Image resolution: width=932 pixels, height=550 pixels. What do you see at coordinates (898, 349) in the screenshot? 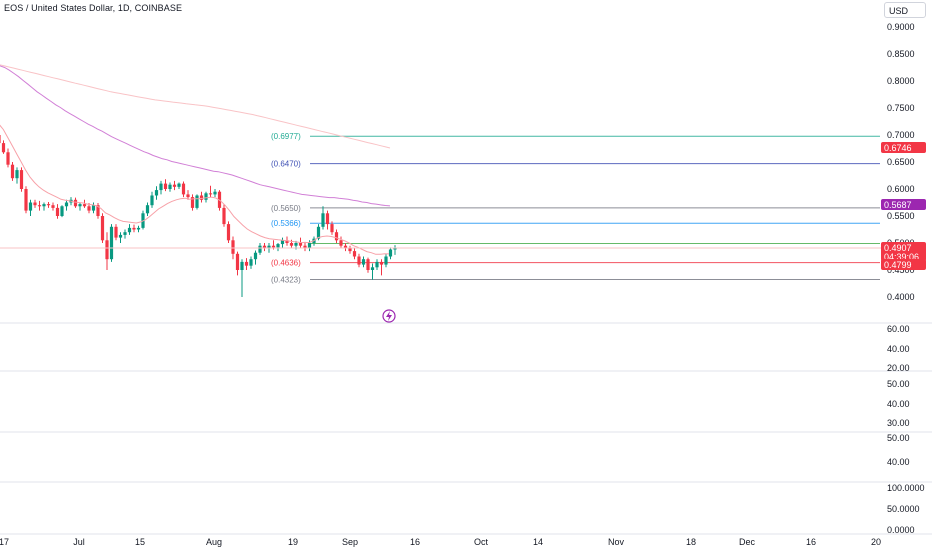
I see `oscillator-pane-1-tick: 40.00` at bounding box center [898, 349].